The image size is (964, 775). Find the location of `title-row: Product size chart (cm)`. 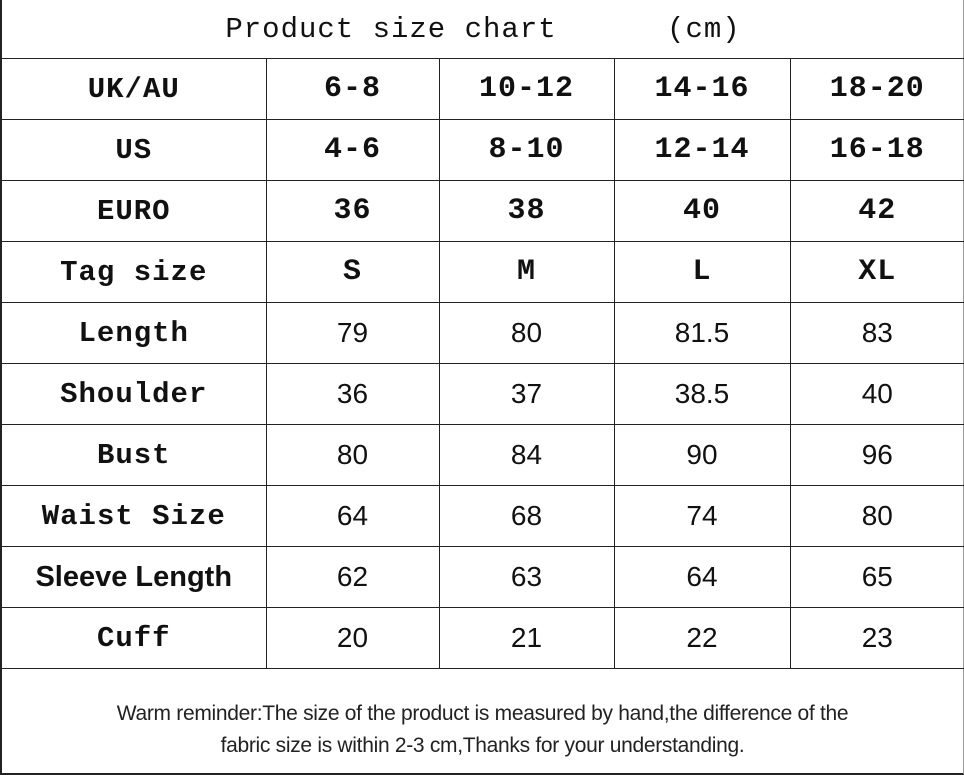

title-row: Product size chart (cm) is located at coordinates (483, 29).